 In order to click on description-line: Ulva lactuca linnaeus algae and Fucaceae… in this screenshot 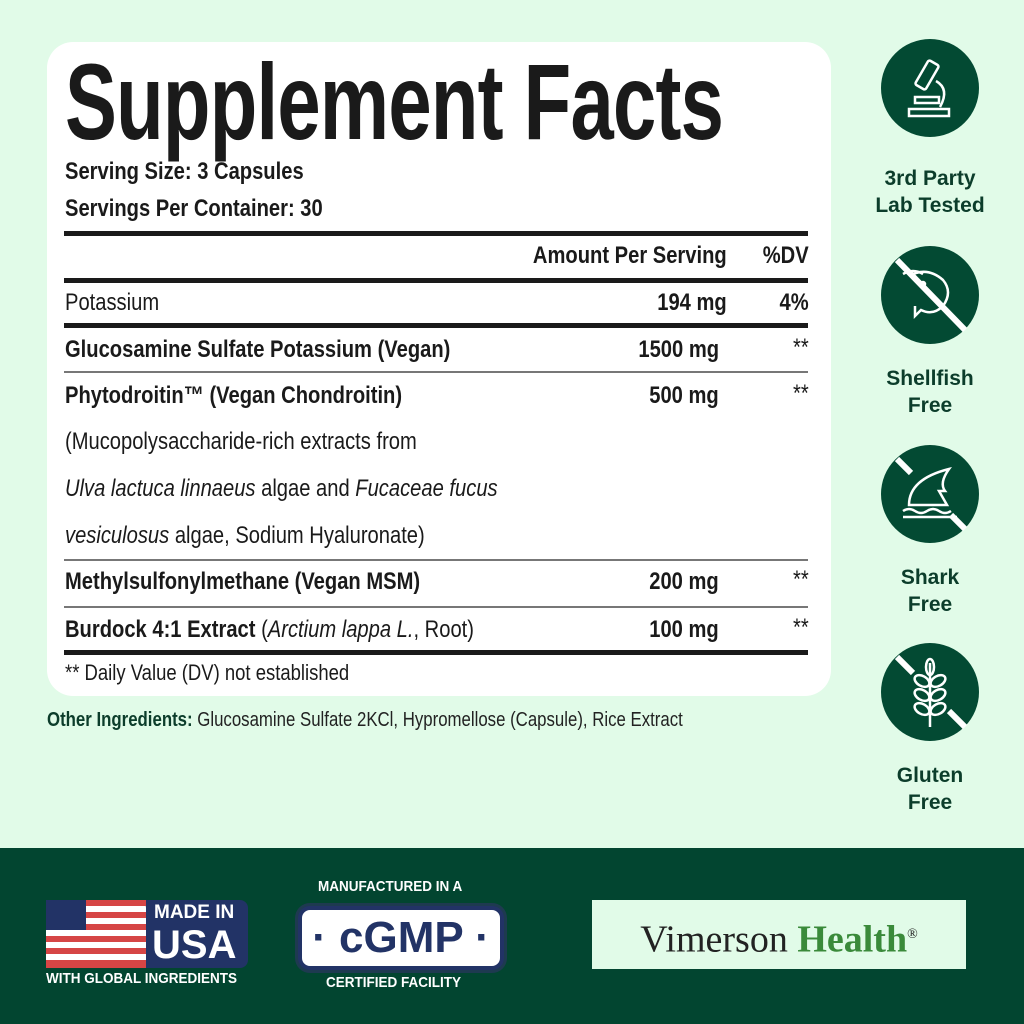, I will do `click(281, 488)`.